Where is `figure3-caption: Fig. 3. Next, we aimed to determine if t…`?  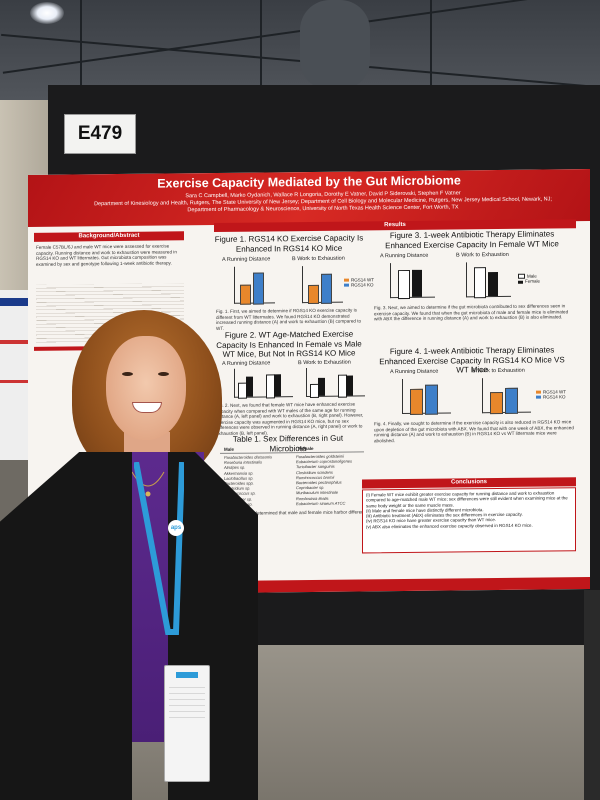
figure3-caption: Fig. 3. Next, we aimed to determine if t… is located at coordinates (471, 312).